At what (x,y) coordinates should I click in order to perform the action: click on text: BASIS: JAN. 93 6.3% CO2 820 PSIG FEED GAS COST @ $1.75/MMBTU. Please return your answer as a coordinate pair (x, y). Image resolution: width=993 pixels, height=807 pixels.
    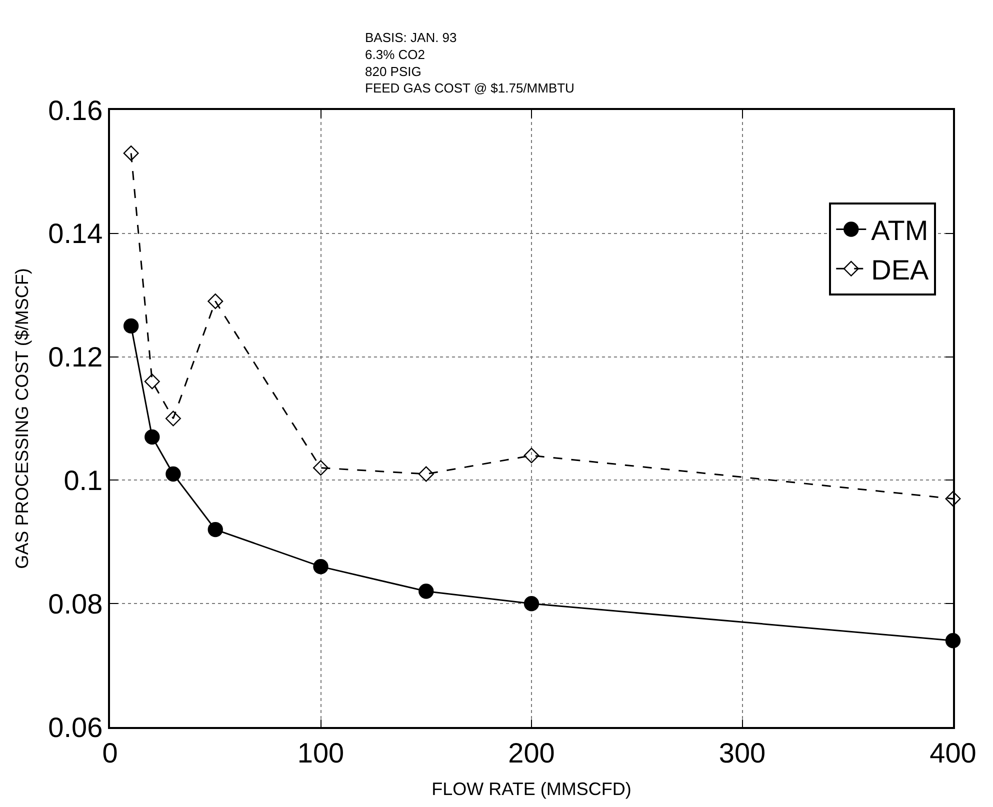
    Looking at the image, I should click on (469, 63).